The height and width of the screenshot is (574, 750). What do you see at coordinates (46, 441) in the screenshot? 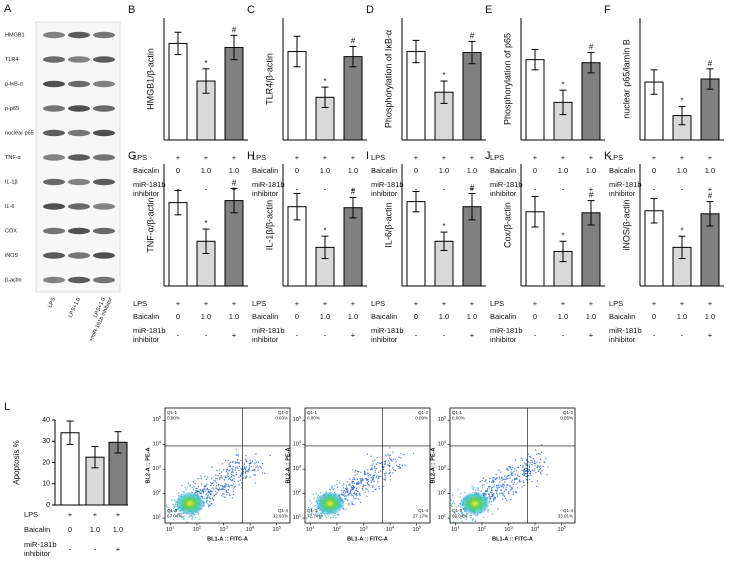
I see `y-tick-label: 30` at bounding box center [46, 441].